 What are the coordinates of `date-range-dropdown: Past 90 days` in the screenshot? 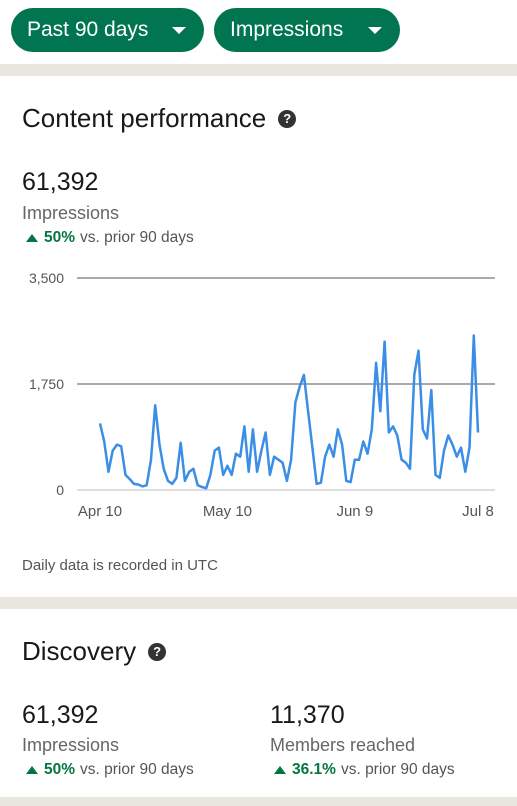 It's located at (107, 30).